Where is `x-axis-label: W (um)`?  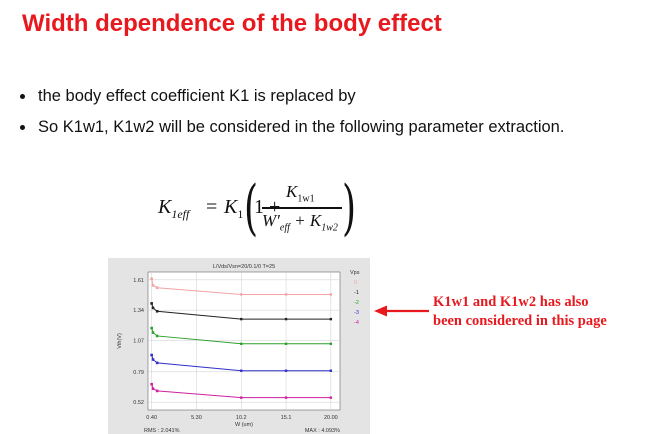
x-axis-label: W (um) is located at coordinates (244, 425).